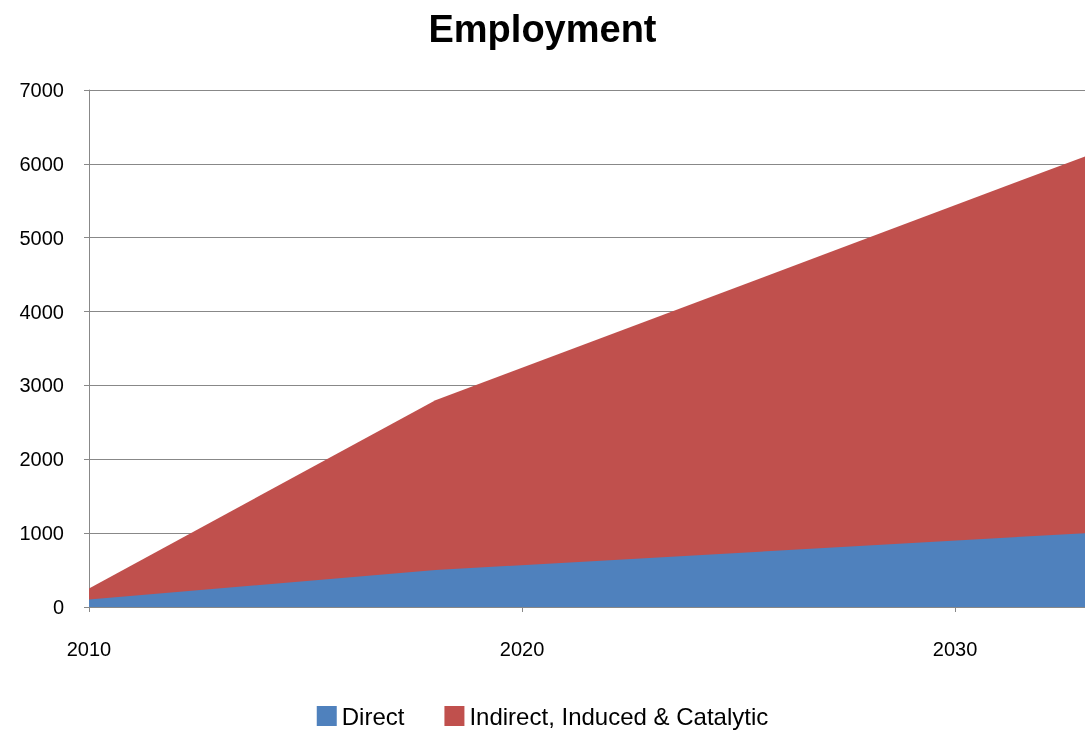 The image size is (1085, 733). What do you see at coordinates (41, 459) in the screenshot?
I see `y-tick-label: 2000` at bounding box center [41, 459].